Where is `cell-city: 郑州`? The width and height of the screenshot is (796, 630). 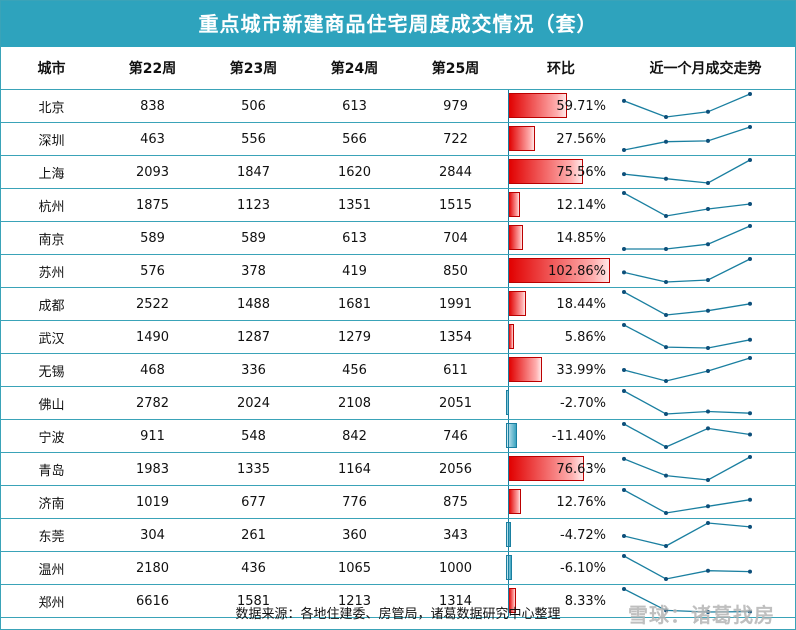 cell-city: 郑州 is located at coordinates (51, 601).